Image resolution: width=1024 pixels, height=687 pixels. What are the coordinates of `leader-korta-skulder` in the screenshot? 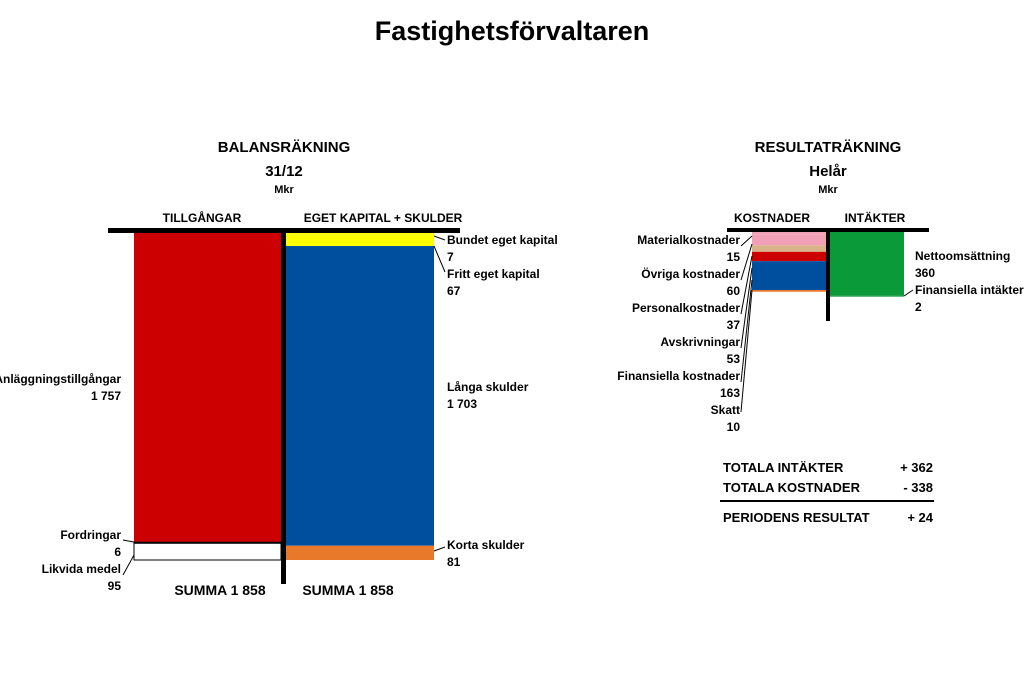 It's located at (439, 549).